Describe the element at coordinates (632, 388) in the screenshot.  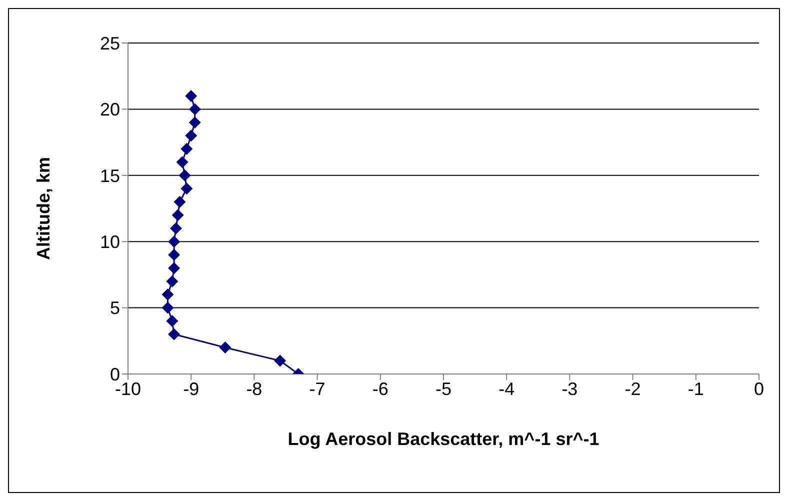
I see `x-tick-label: -2` at that location.